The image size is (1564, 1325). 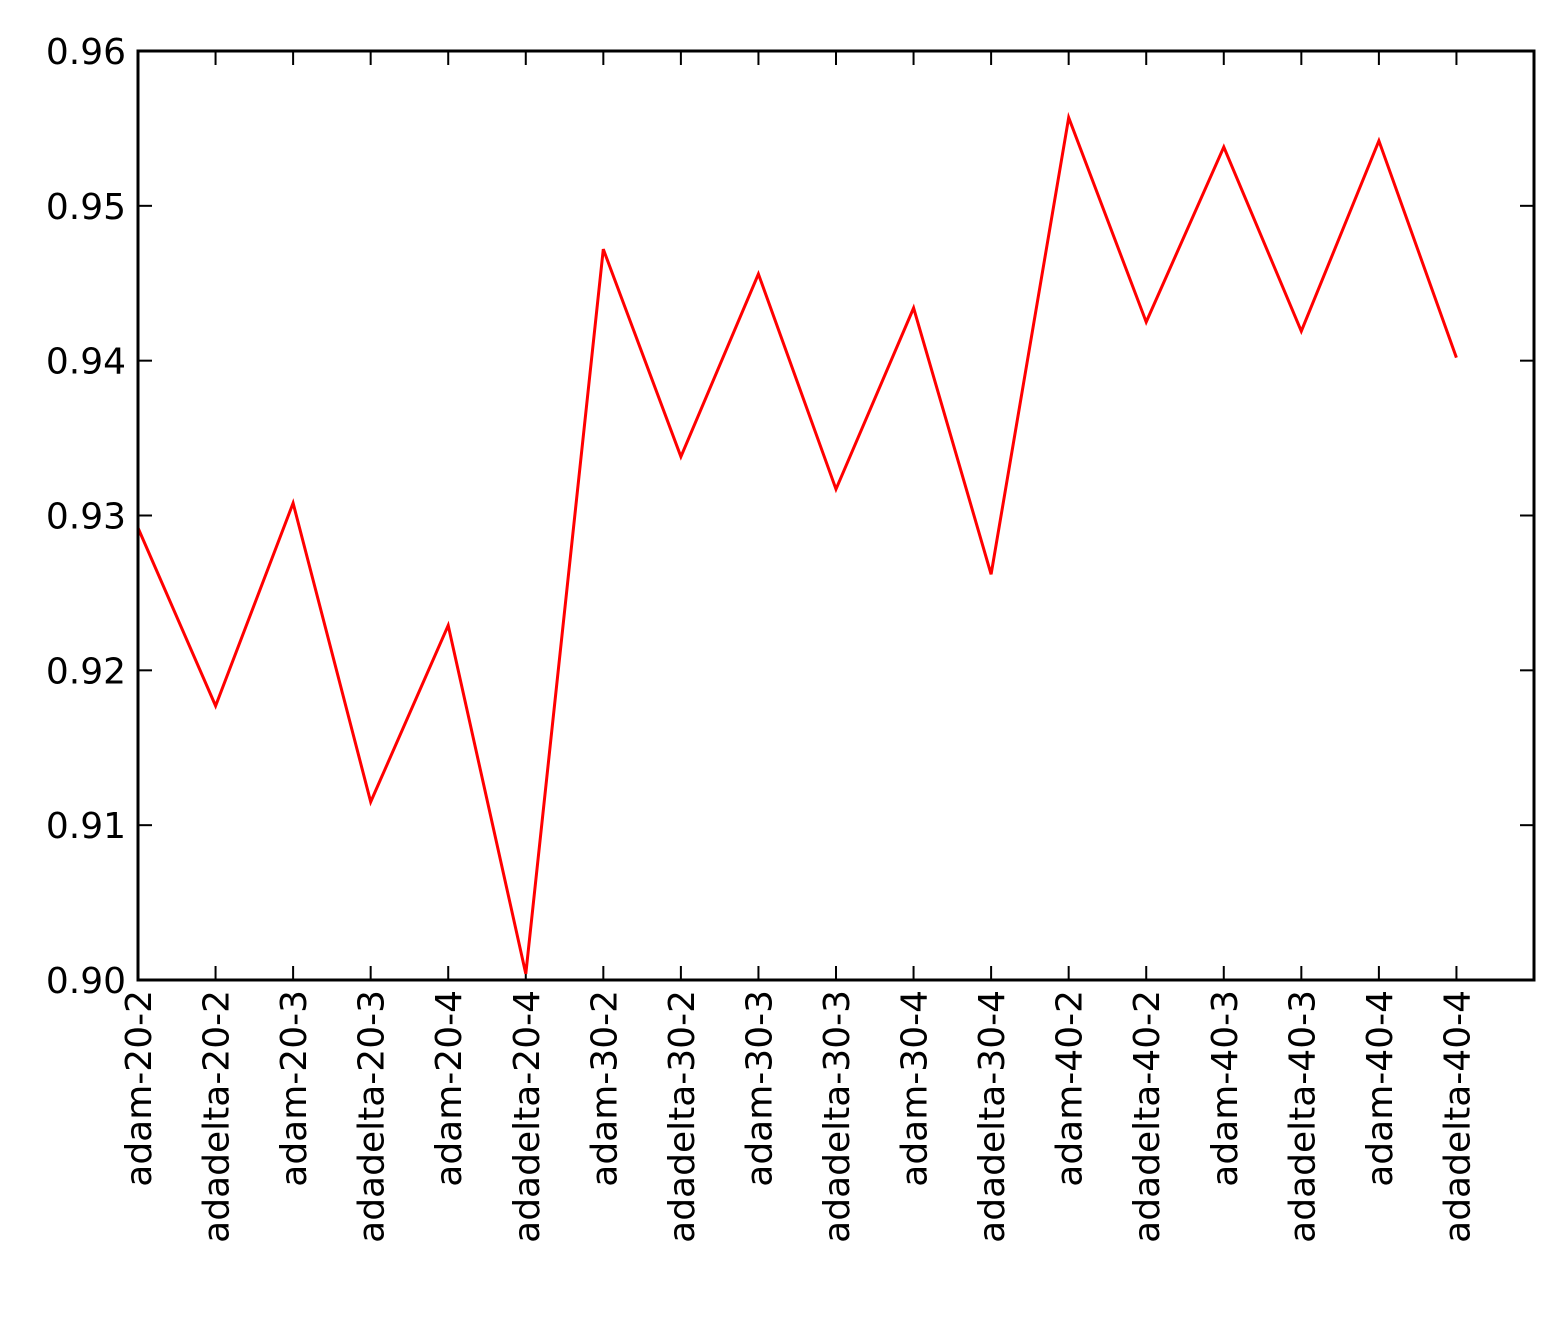 I want to click on x-tick-label: adadelta-40-4, so click(x=1457, y=1116).